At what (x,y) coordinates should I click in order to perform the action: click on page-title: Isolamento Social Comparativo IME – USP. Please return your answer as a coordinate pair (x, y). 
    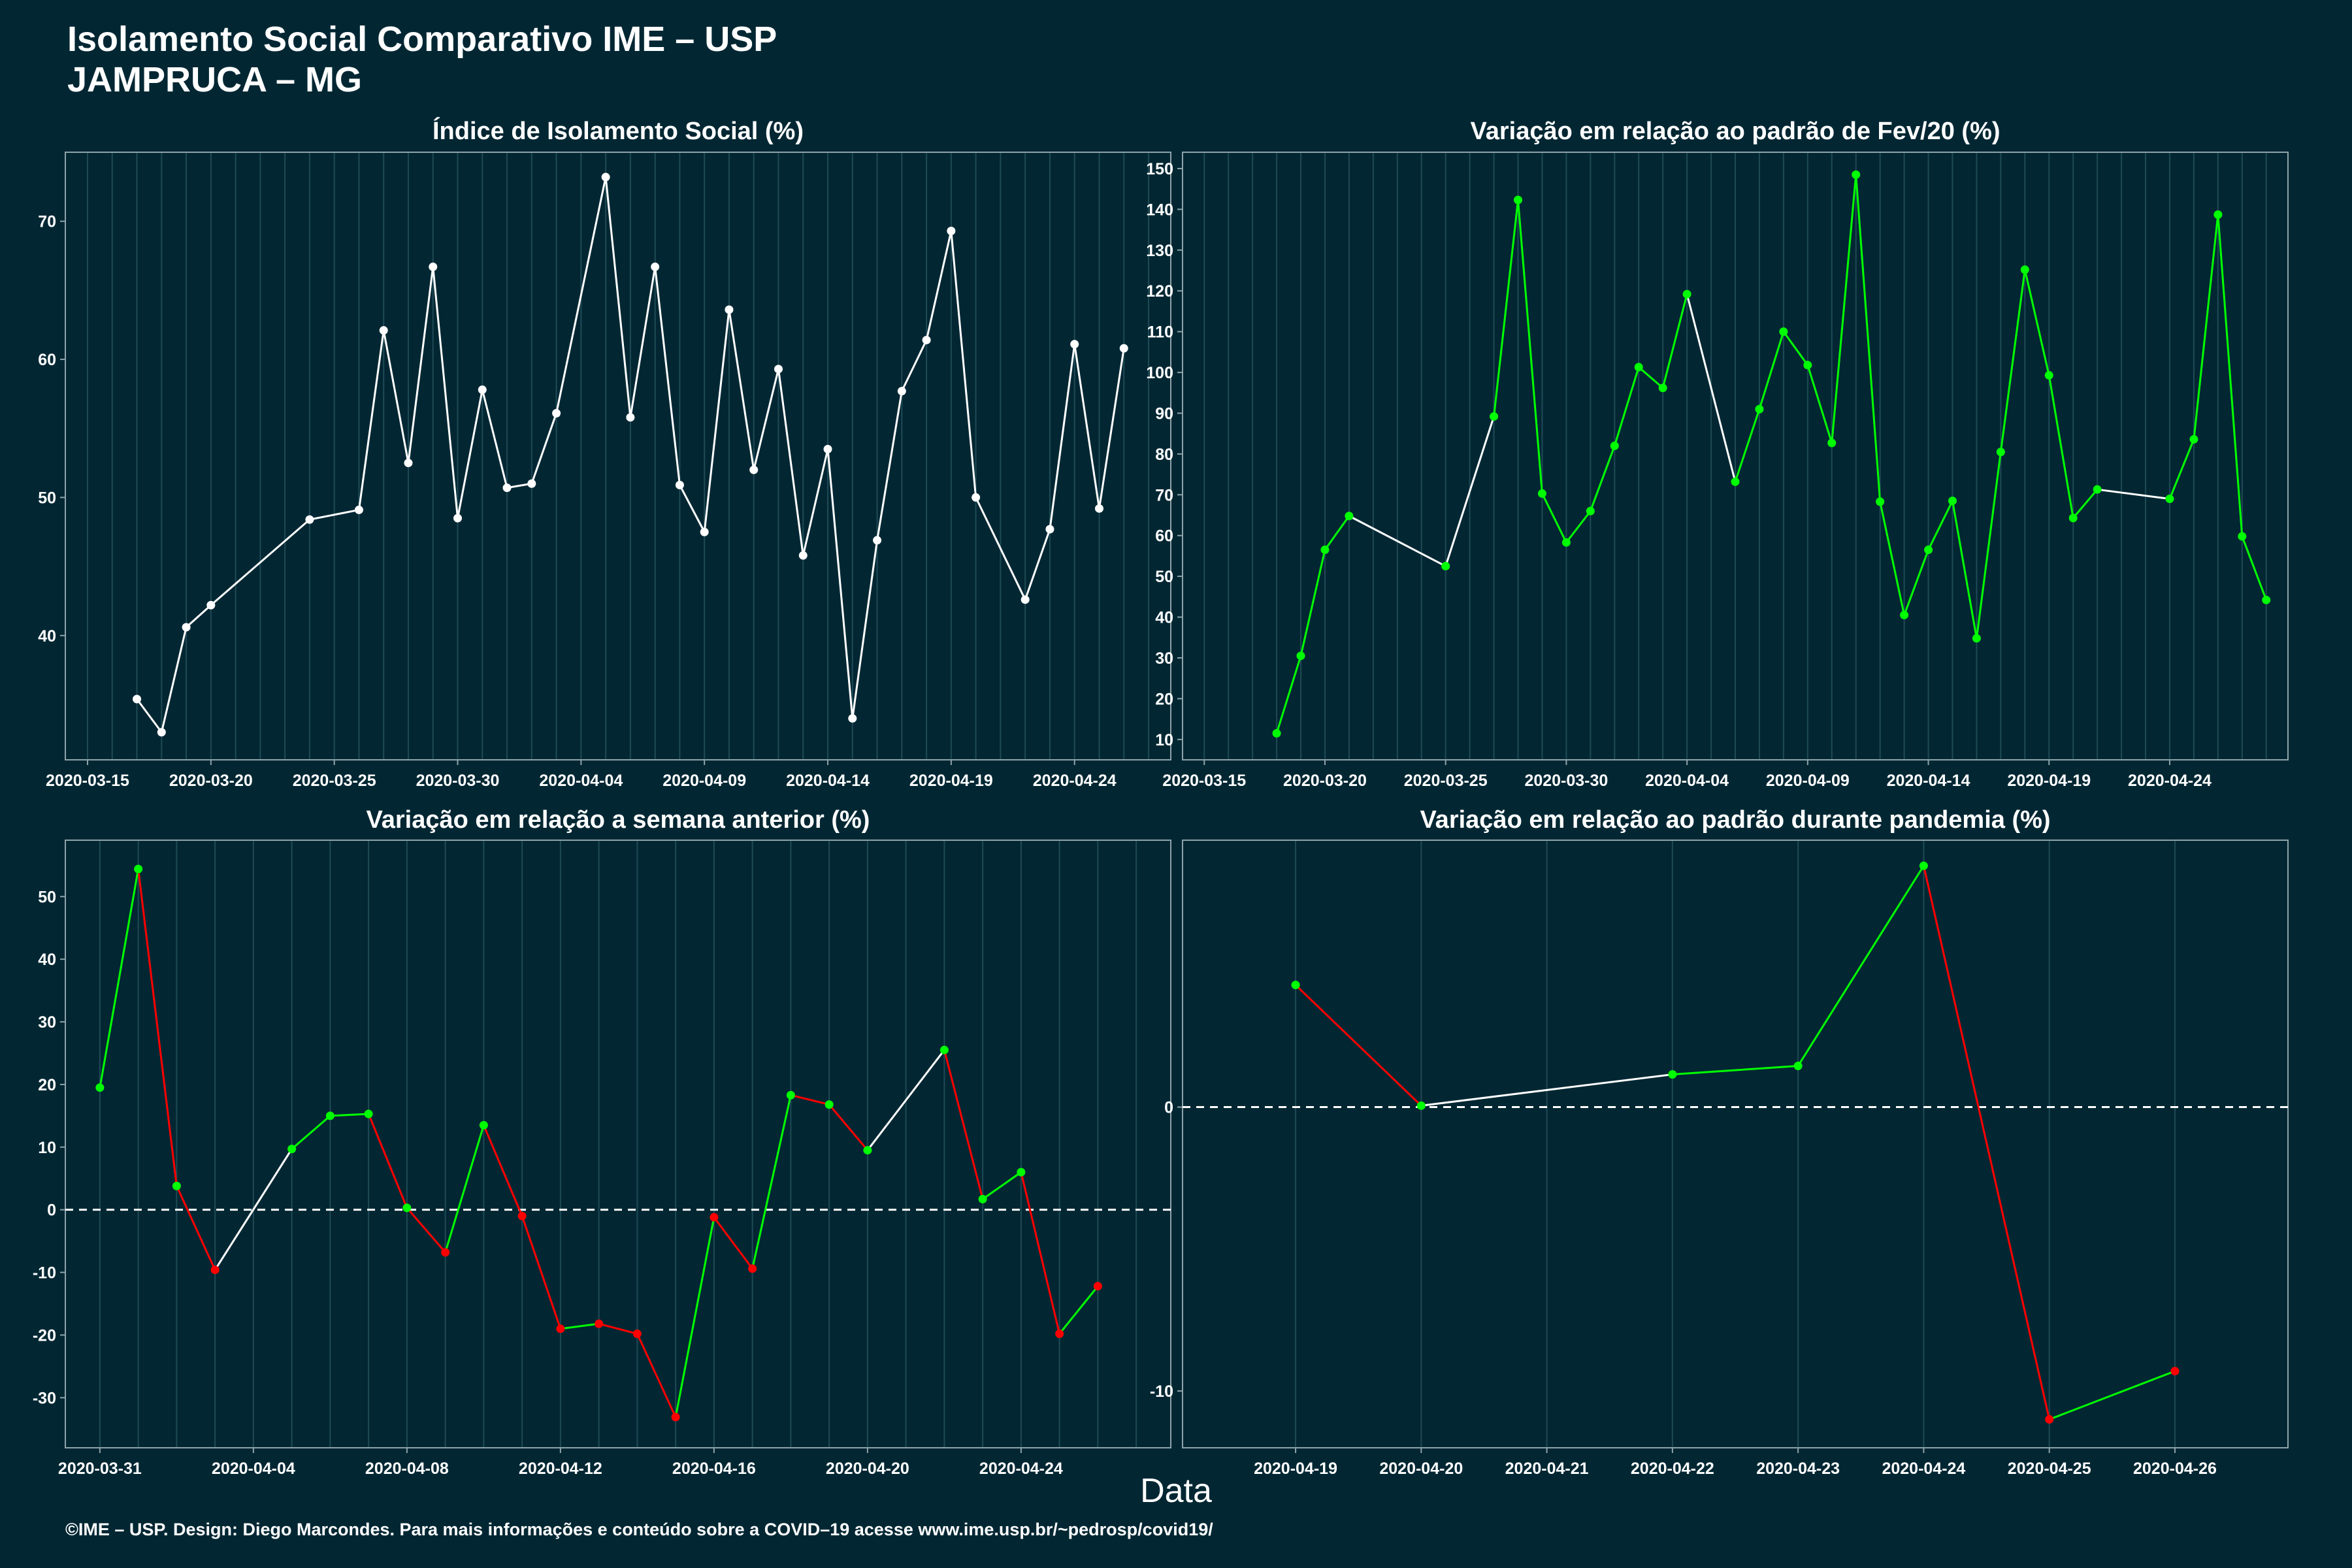
    Looking at the image, I should click on (422, 39).